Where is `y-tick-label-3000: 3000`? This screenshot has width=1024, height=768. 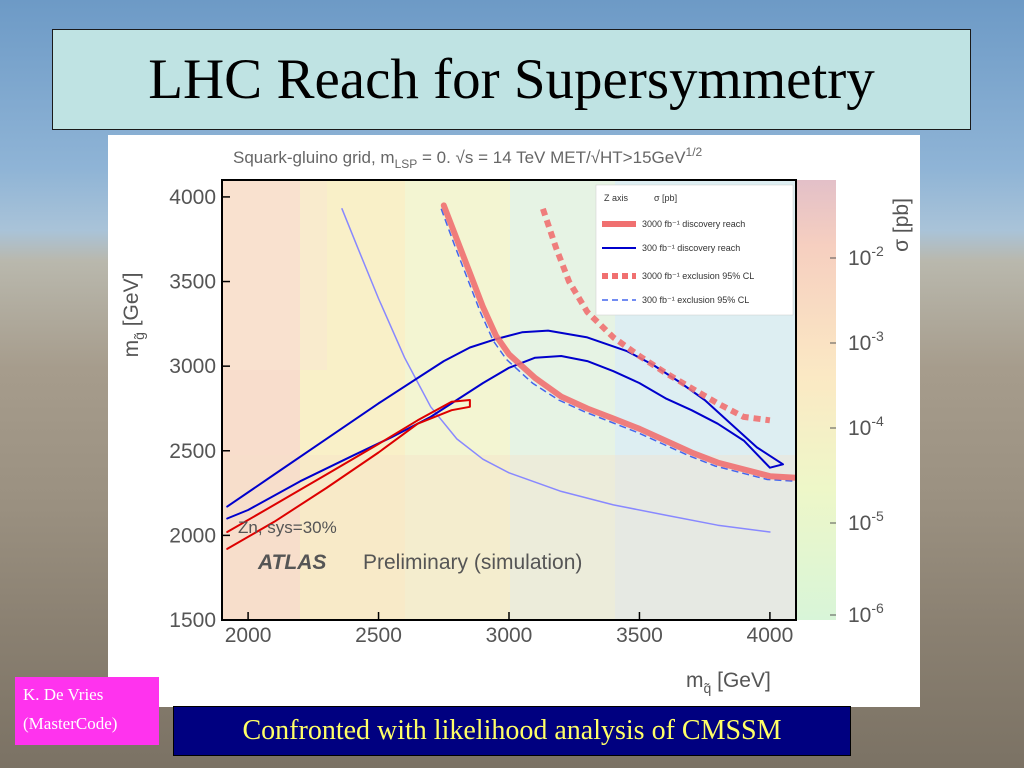 y-tick-label-3000: 3000 is located at coordinates (192, 366).